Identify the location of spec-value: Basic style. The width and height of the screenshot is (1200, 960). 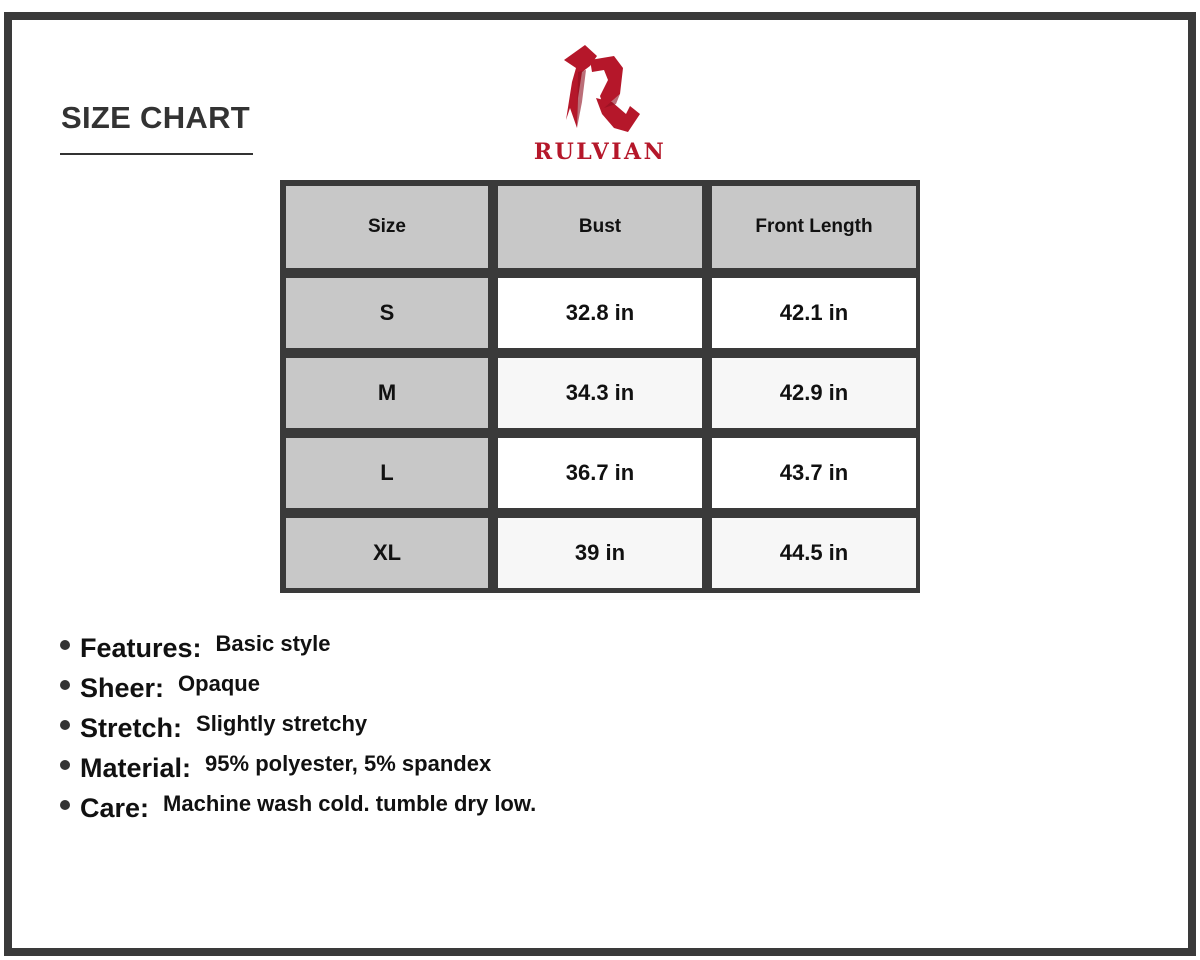
(273, 643).